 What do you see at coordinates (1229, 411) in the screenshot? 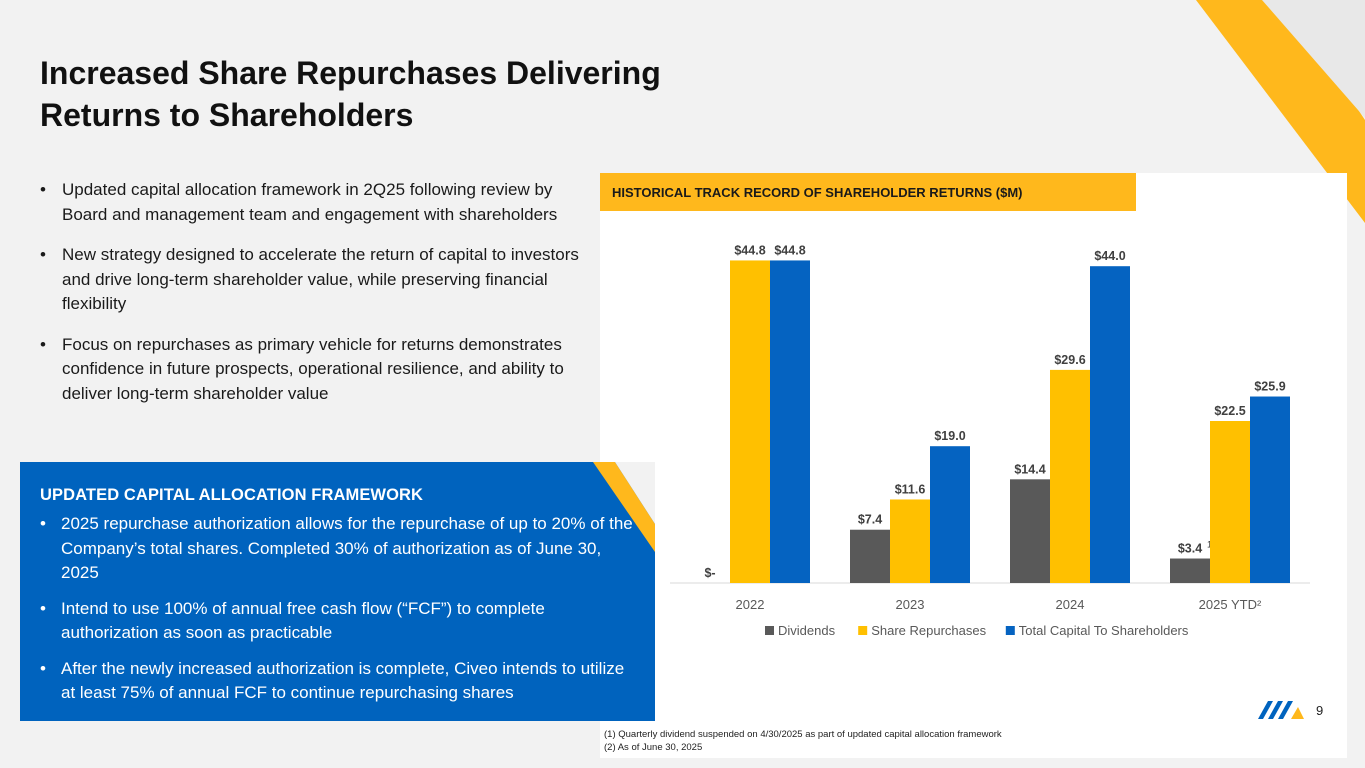
I see `data-label: $22.5` at bounding box center [1229, 411].